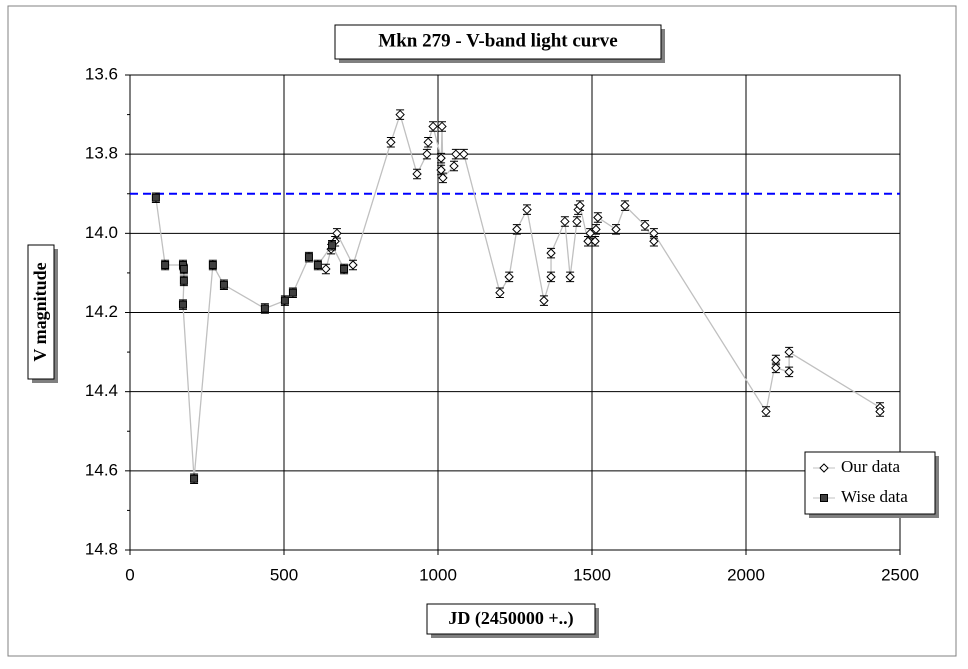  I want to click on x-axis-label: JD (2450000 +..), so click(510, 618).